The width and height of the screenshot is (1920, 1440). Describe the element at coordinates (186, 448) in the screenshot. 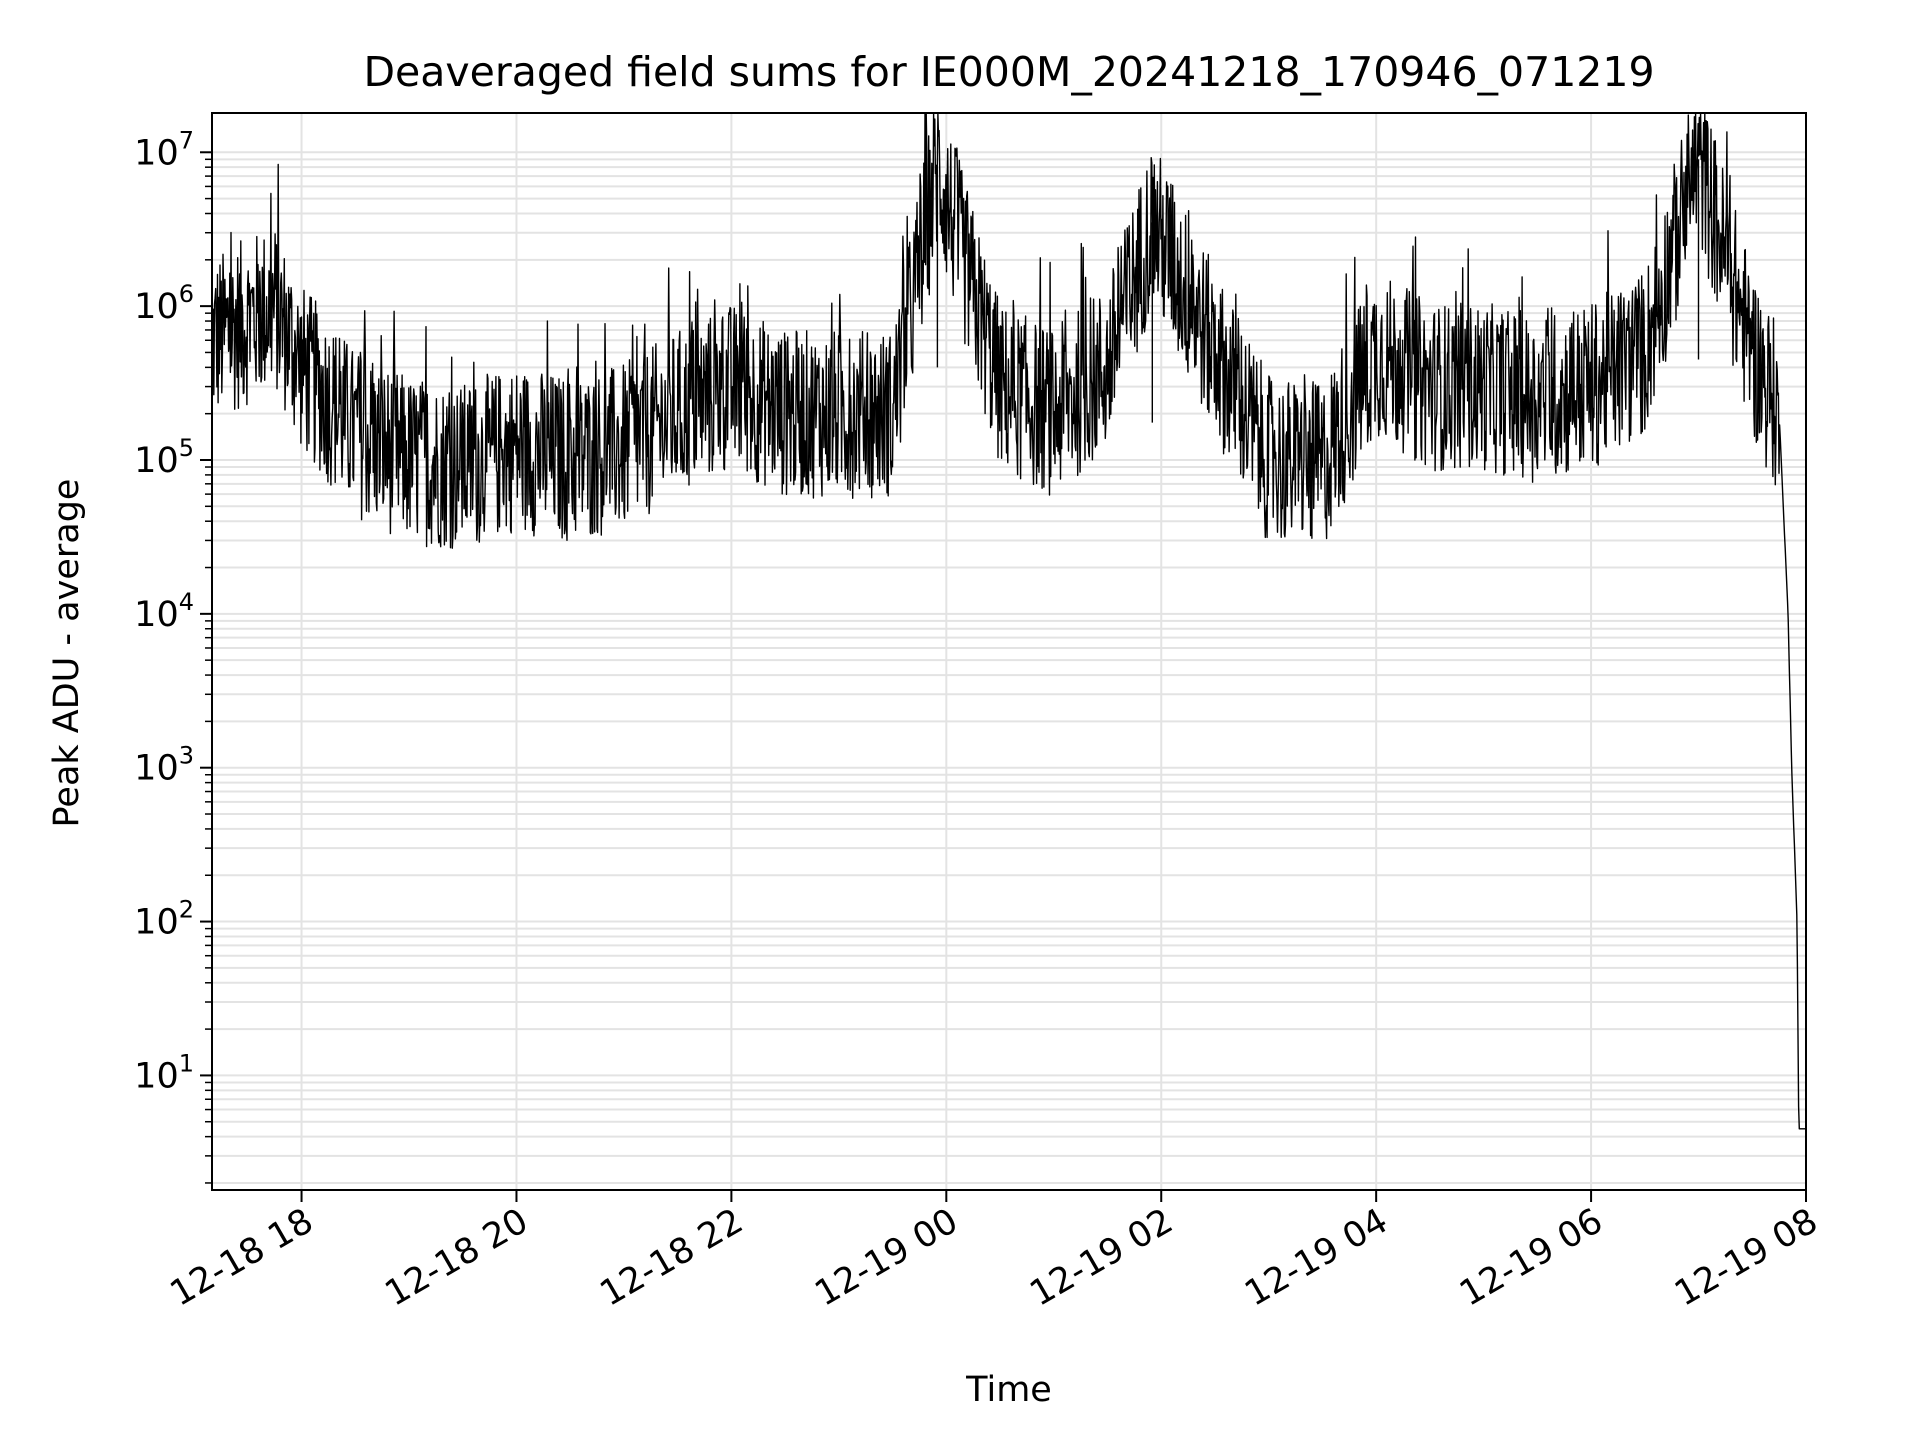

I see `y-tick-exponent: 5` at that location.